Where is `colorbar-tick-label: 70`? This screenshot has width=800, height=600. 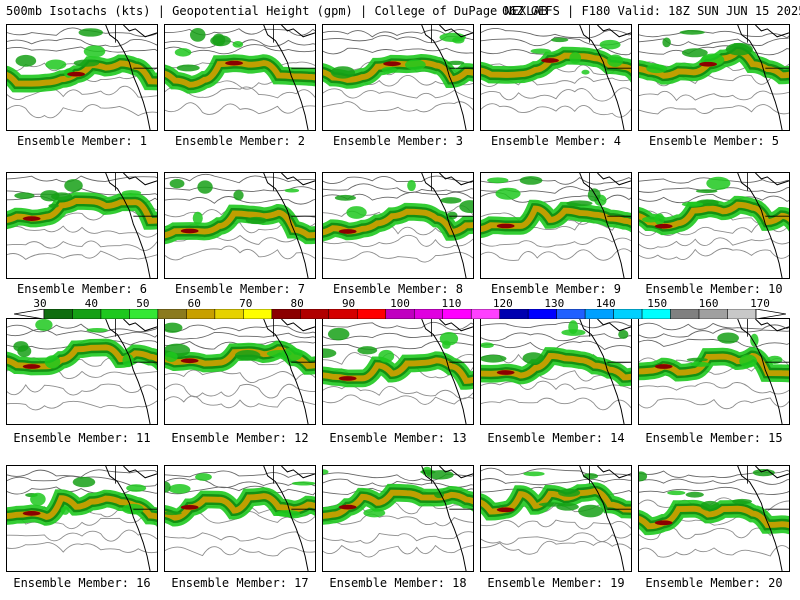
colorbar-tick-label: 70 is located at coordinates (246, 303).